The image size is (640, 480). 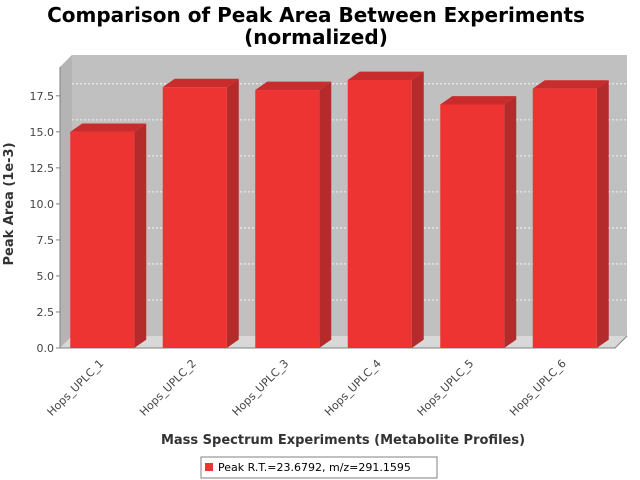 I want to click on legend-swatch, so click(x=209, y=467).